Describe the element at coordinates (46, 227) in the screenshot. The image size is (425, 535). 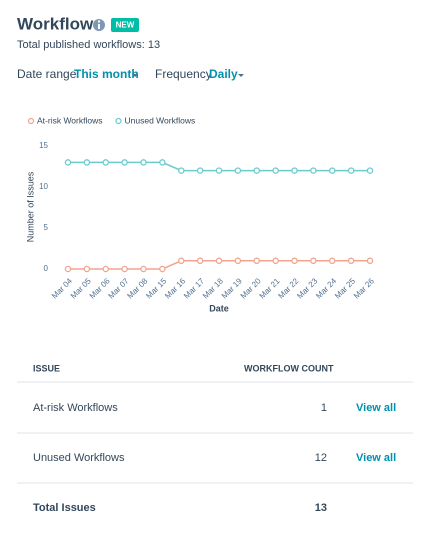
I see `y-tick-label: 5` at that location.